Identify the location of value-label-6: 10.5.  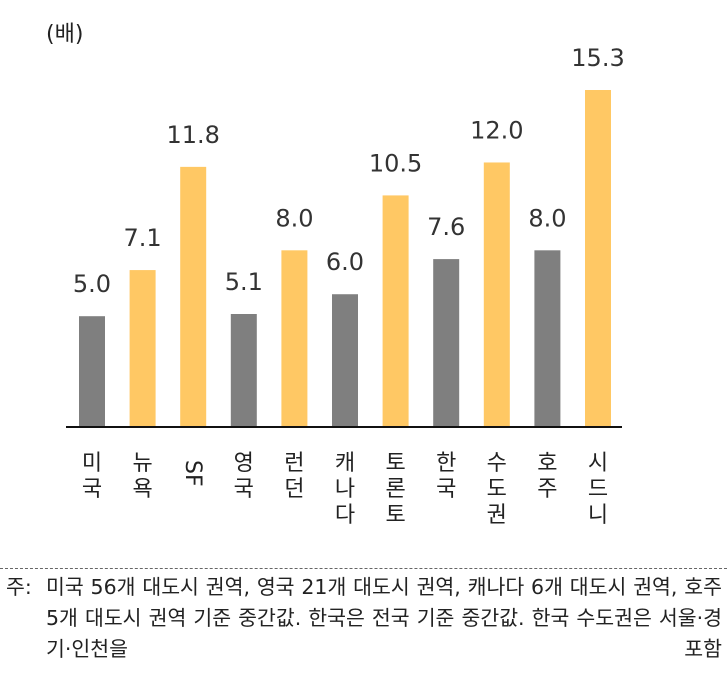
(395, 163).